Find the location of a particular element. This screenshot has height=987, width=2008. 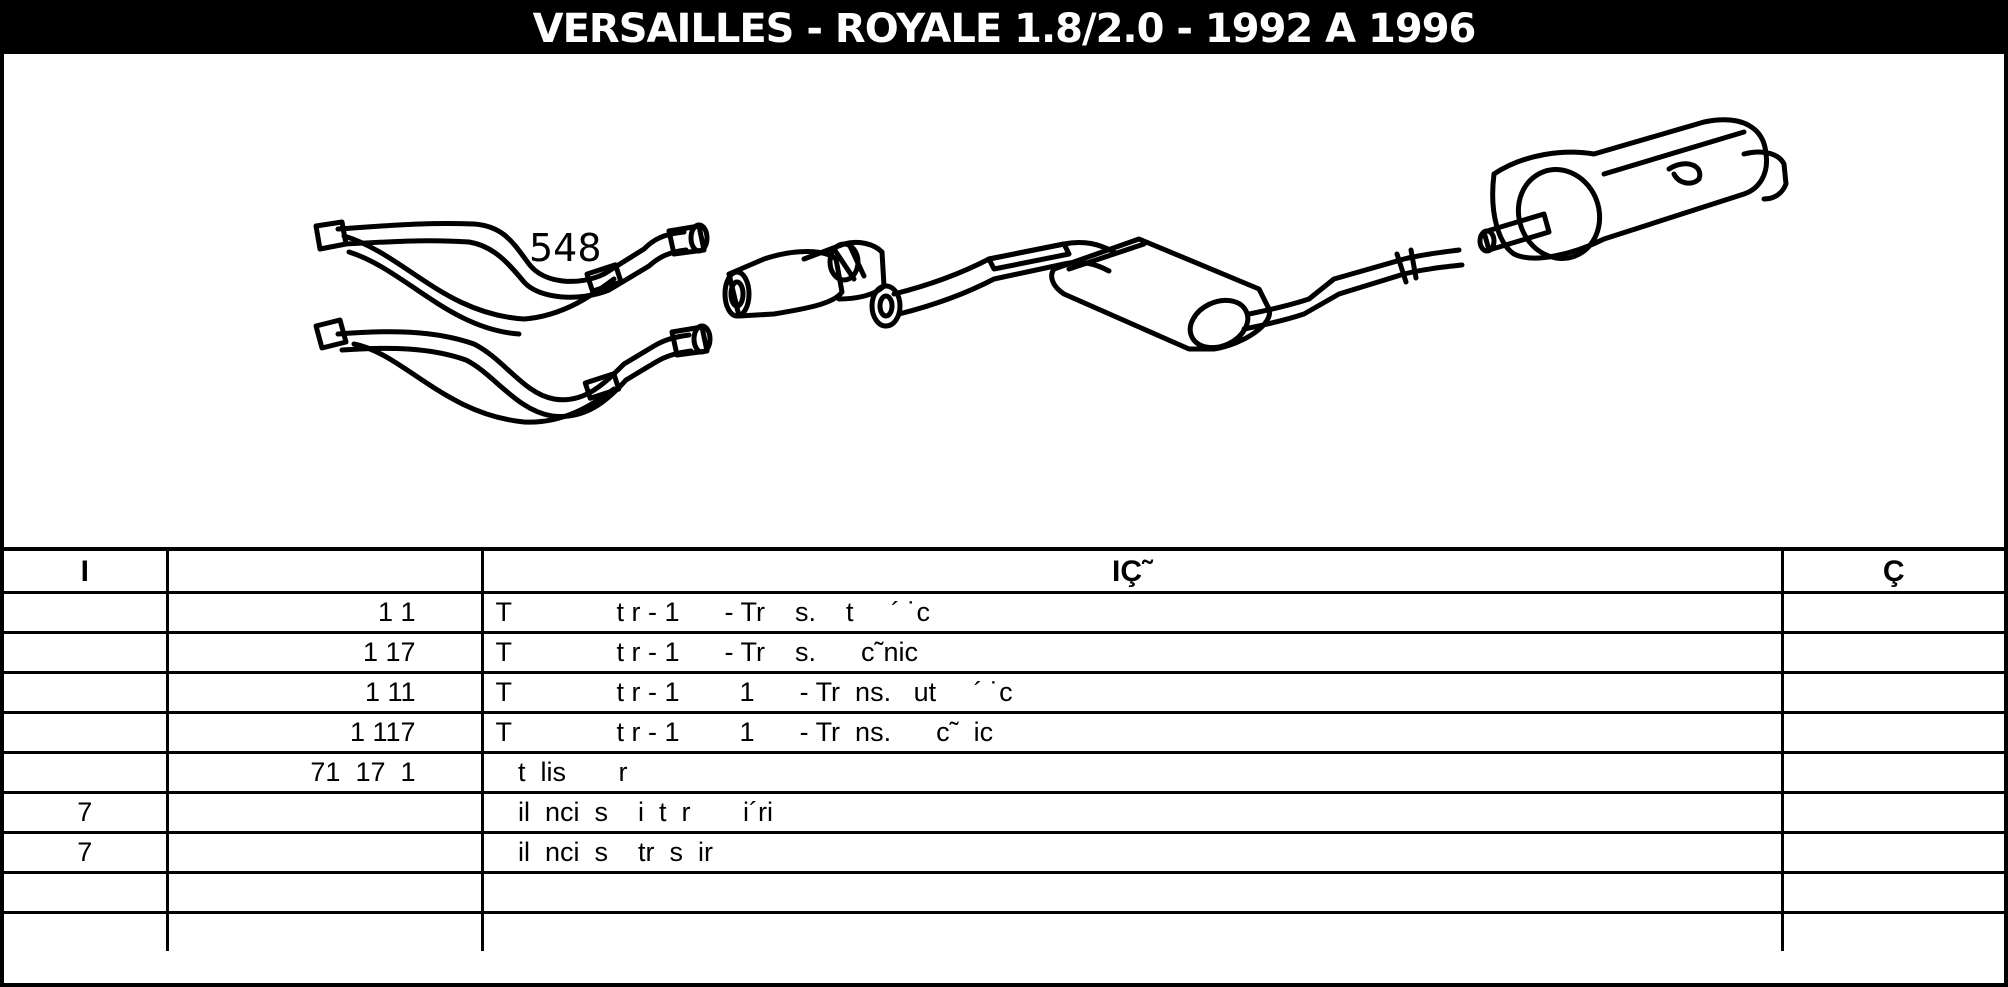

cell-code: 1 117 is located at coordinates (324, 732).